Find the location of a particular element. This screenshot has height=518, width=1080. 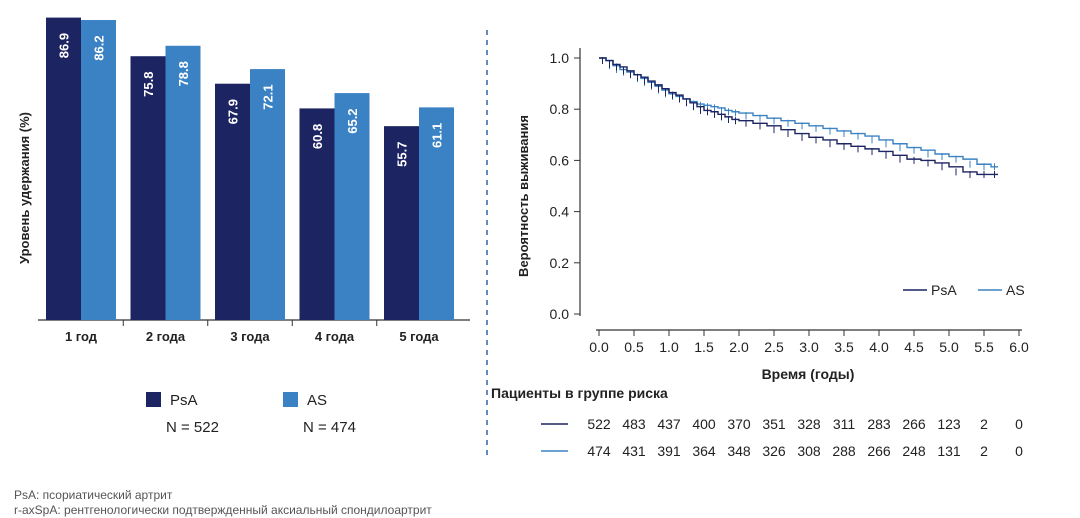

risk-table-cell: 131 is located at coordinates (949, 451).